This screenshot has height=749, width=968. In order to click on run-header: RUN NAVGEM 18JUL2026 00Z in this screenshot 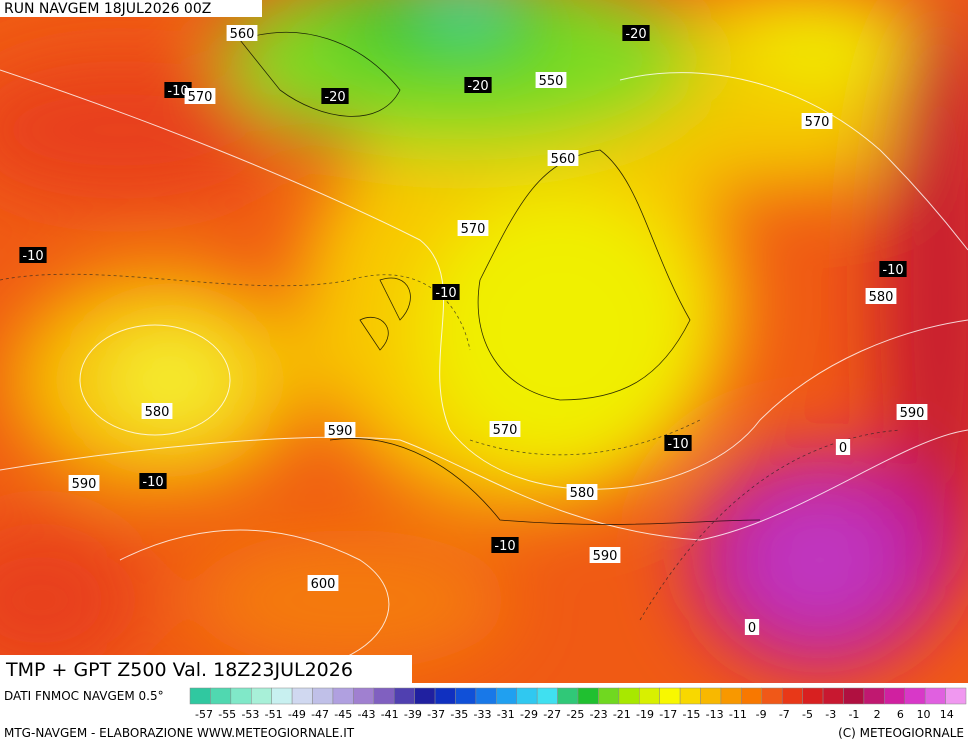, I will do `click(107, 9)`.